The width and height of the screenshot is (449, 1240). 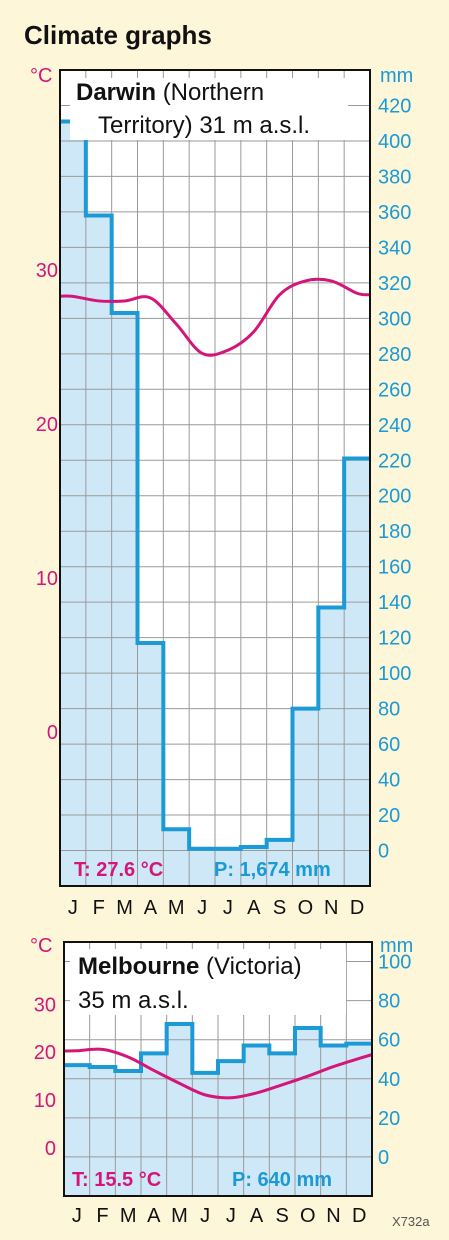 What do you see at coordinates (138, 966) in the screenshot?
I see `melbourne-station-name: Melbourne` at bounding box center [138, 966].